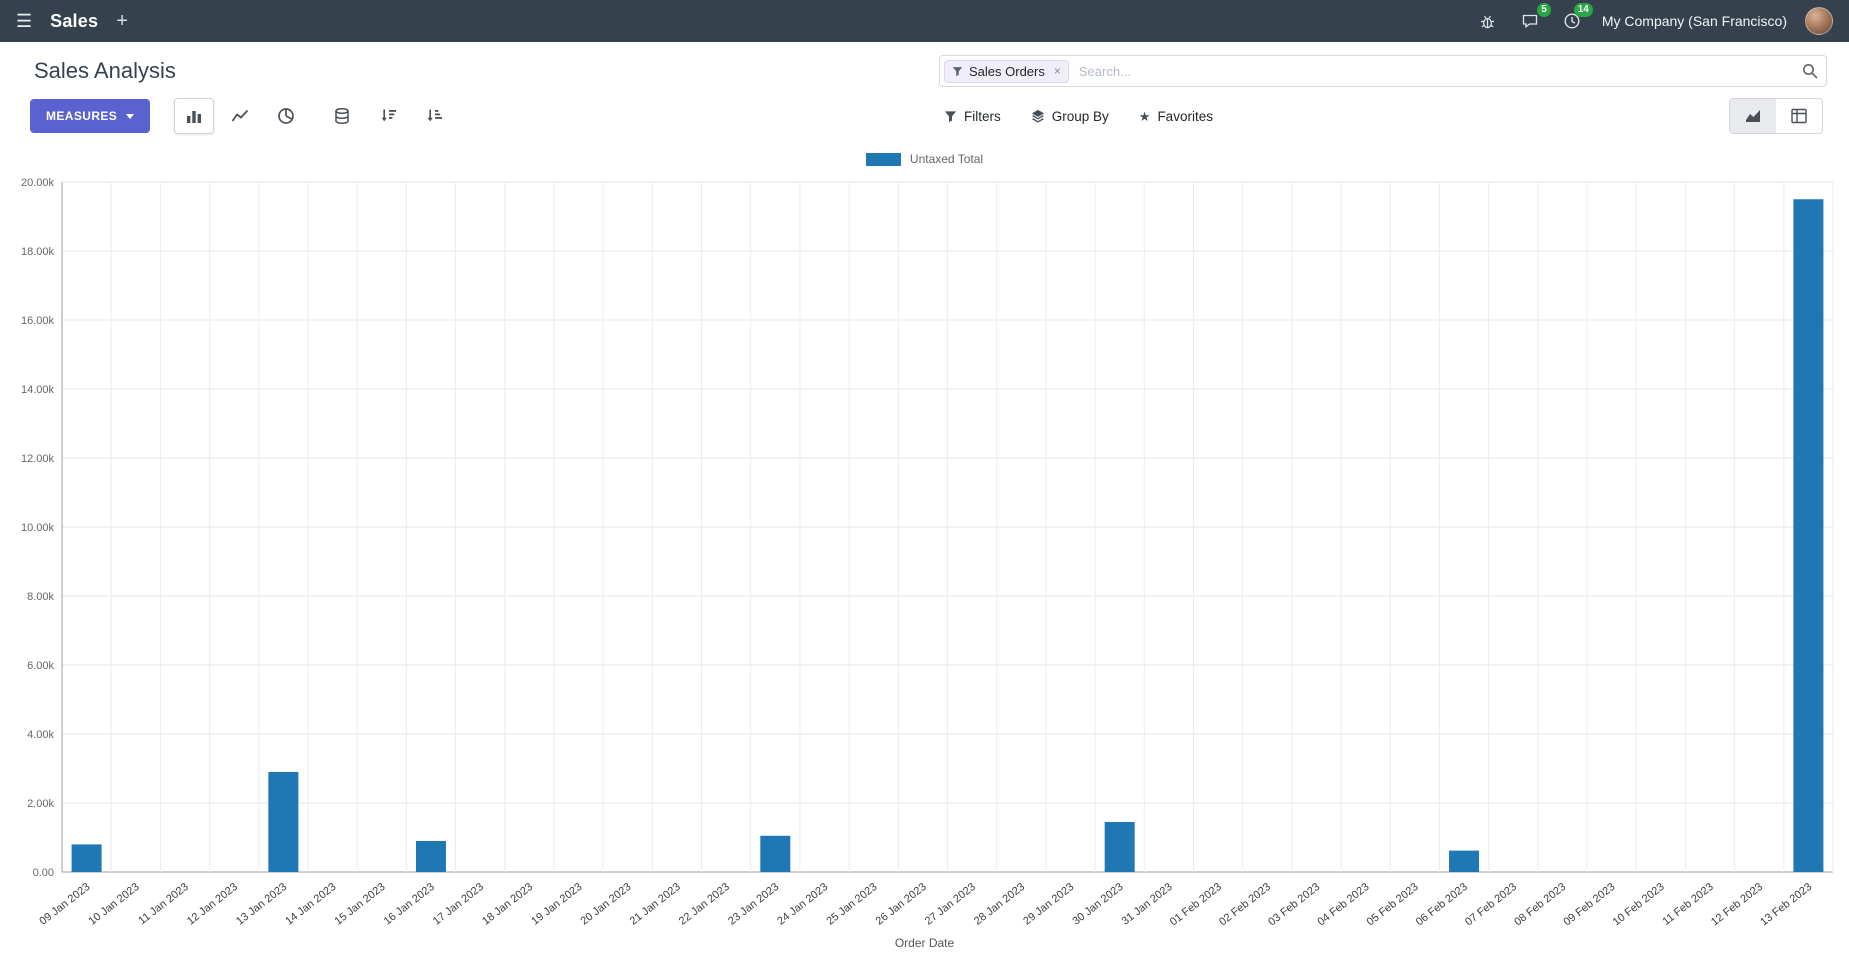  I want to click on favorites-label: Favorites, so click(1185, 116).